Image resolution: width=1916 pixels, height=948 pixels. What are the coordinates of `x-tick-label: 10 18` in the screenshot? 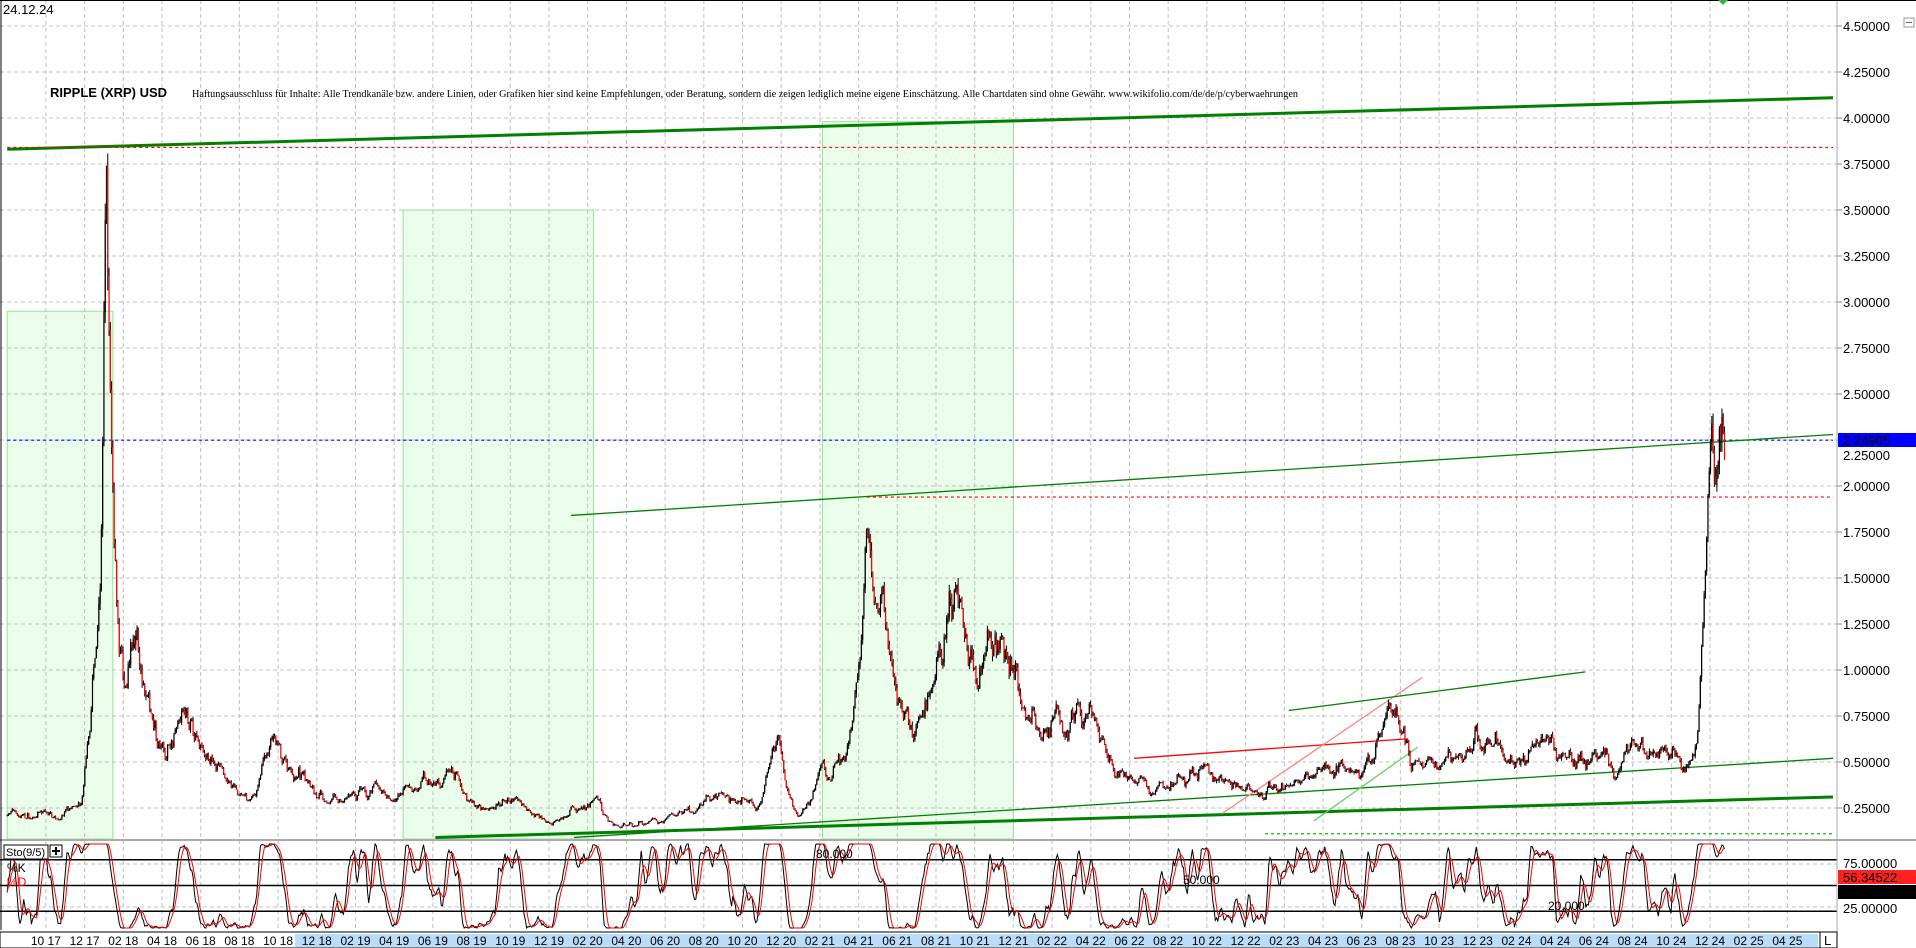 It's located at (278, 941).